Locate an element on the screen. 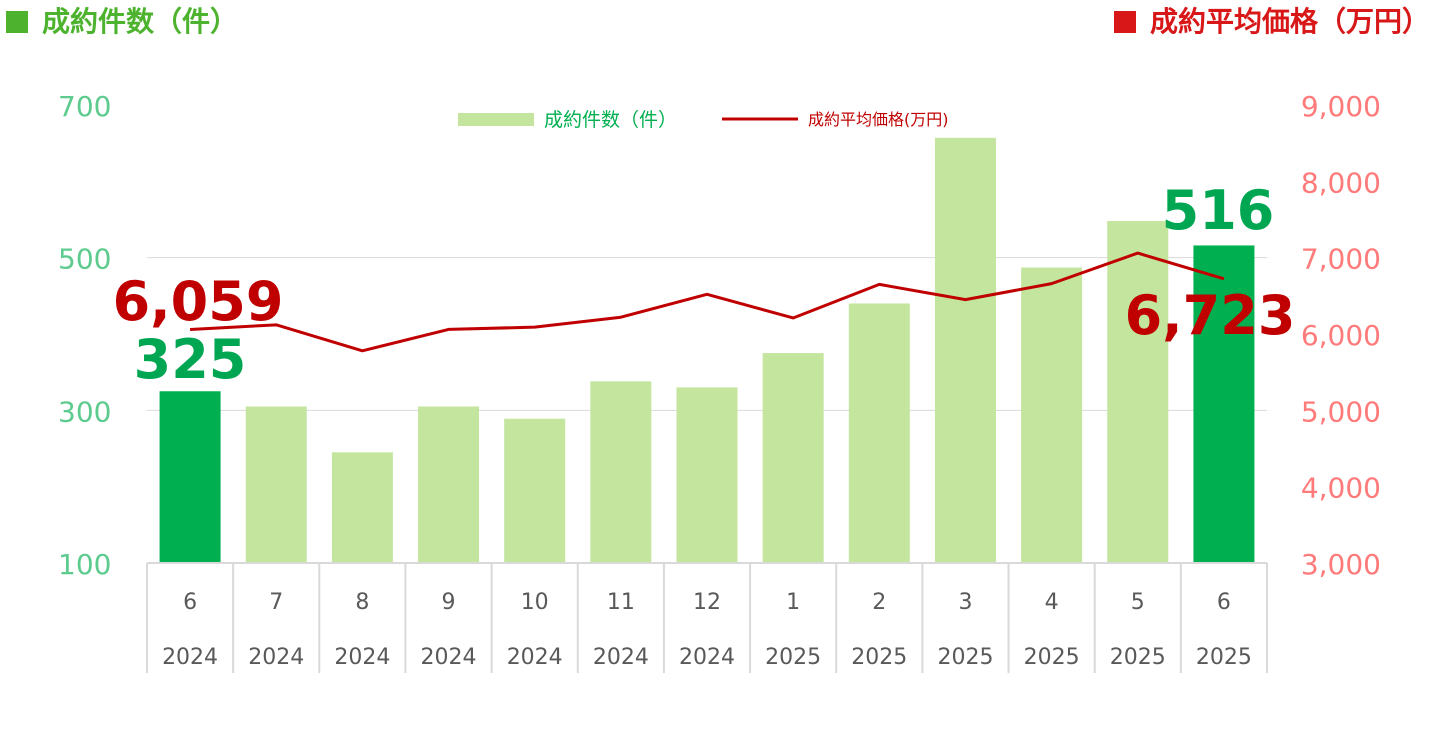 This screenshot has height=738, width=1440. right-axis-tick: 9,000 is located at coordinates (1341, 106).